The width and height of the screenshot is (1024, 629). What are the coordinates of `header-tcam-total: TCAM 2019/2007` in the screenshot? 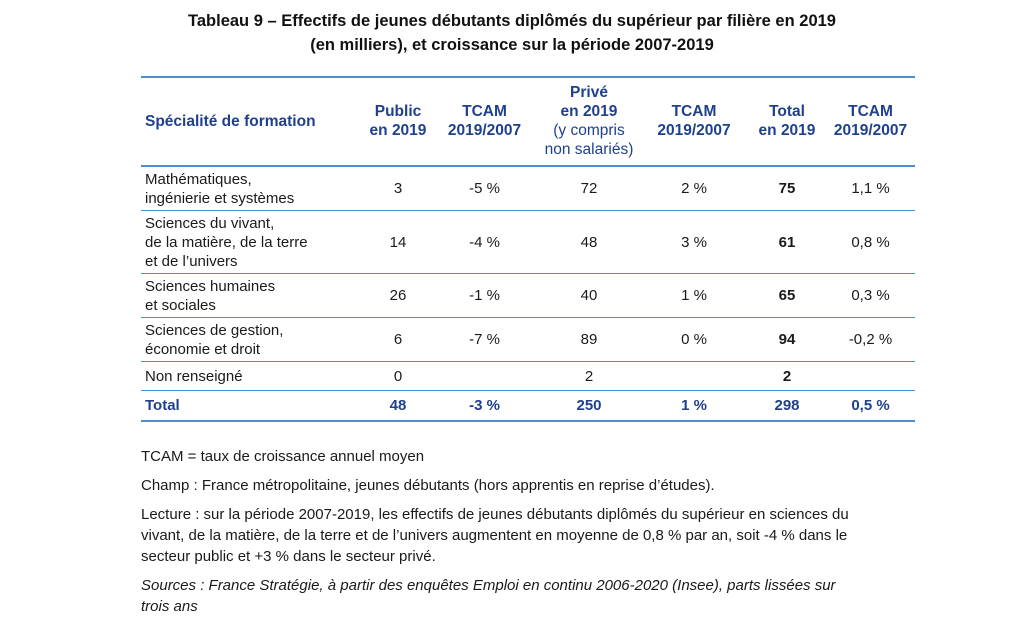 It's located at (870, 121).